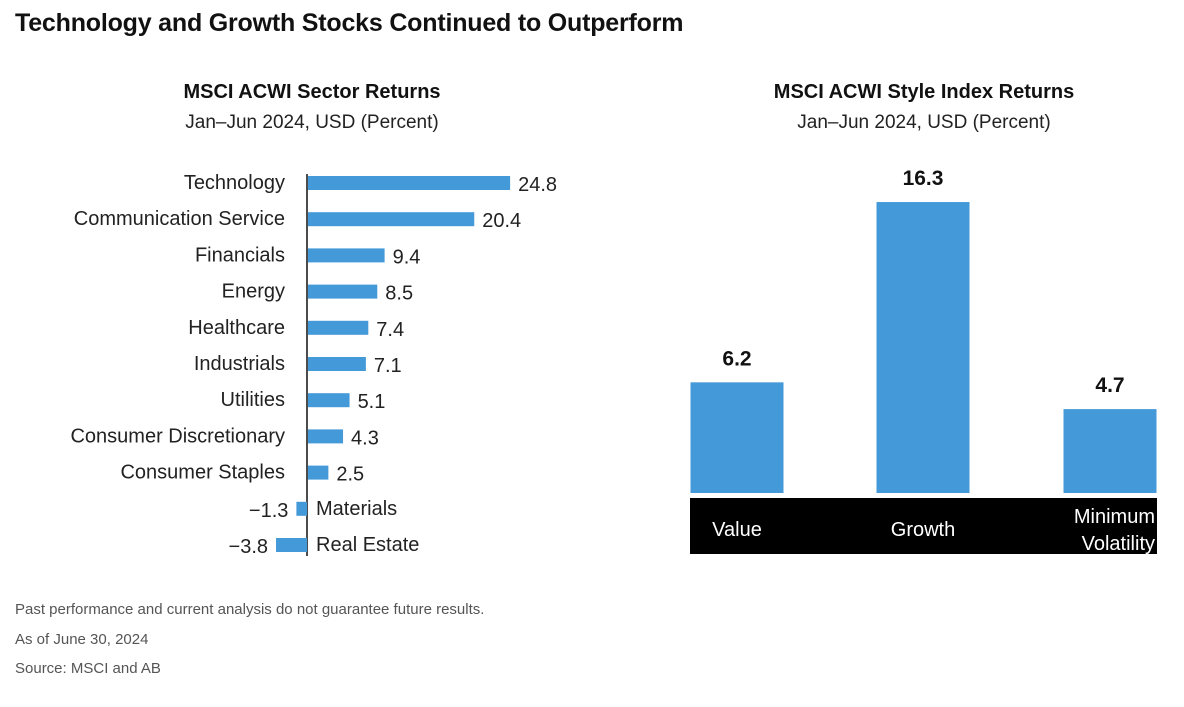 This screenshot has width=1184, height=707. What do you see at coordinates (318, 472) in the screenshot?
I see `bar-consumer-staples` at bounding box center [318, 472].